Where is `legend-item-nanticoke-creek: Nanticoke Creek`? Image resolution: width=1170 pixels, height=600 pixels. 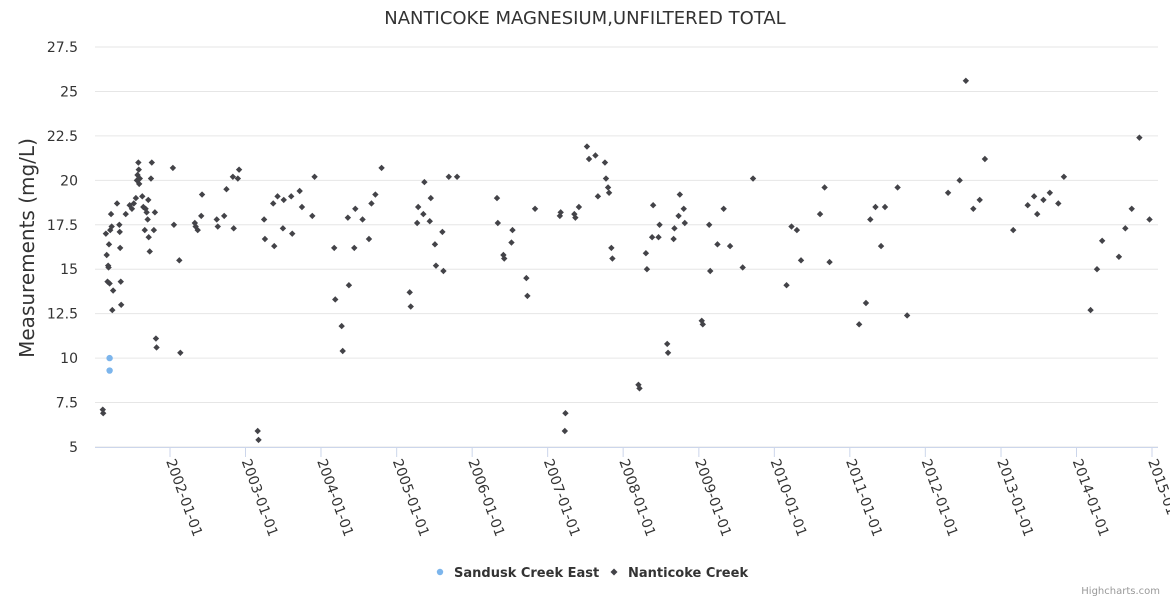
legend-item-nanticoke-creek: Nanticoke Creek is located at coordinates (679, 573).